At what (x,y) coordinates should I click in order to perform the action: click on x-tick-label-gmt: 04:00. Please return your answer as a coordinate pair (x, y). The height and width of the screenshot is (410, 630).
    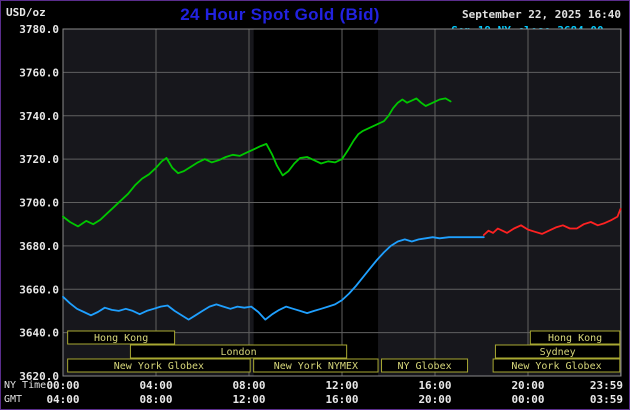
    Looking at the image, I should click on (62, 399).